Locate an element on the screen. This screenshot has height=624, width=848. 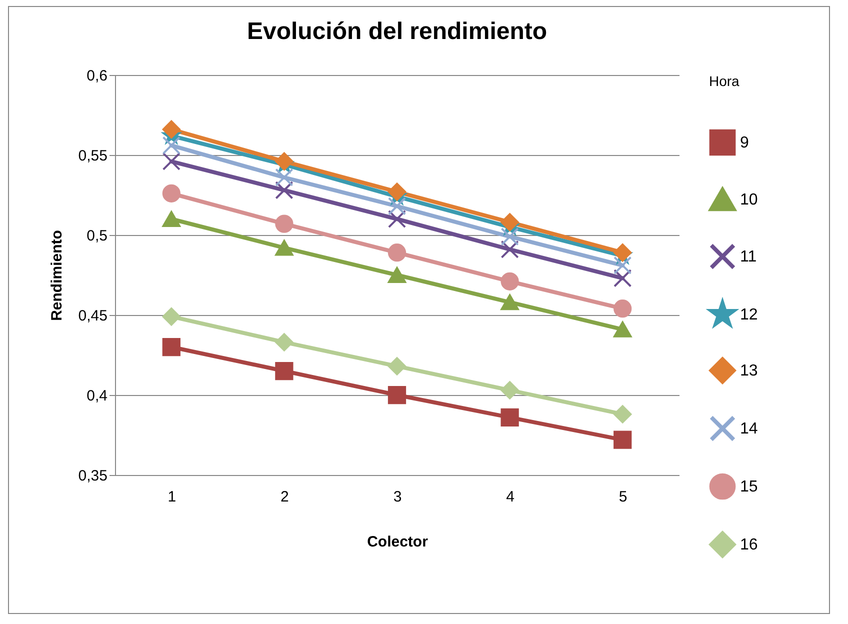
y-axis-title: Rendimiento is located at coordinates (57, 275).